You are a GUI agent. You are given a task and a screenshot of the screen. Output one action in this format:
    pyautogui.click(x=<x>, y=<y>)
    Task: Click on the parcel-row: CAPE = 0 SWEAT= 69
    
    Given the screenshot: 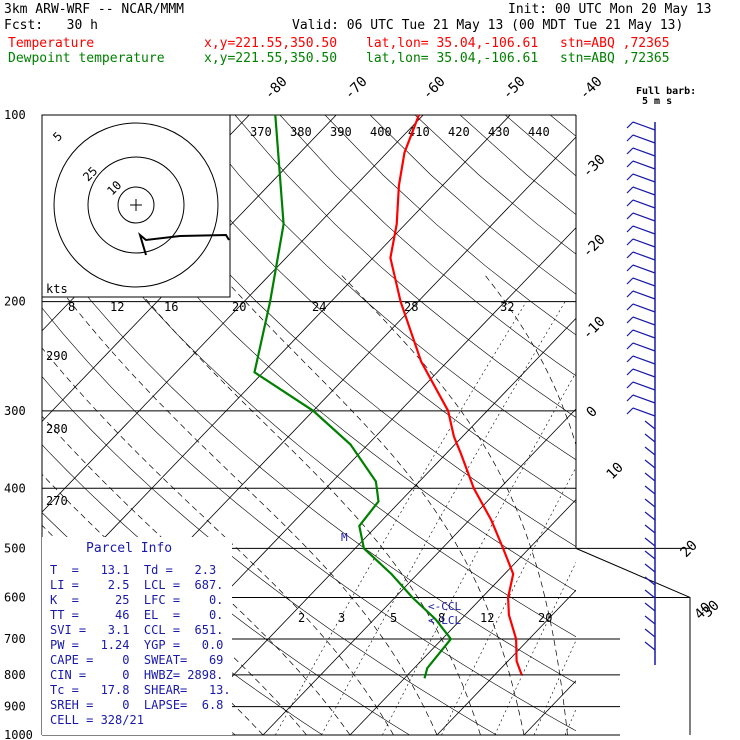 What is the action you would take?
    pyautogui.click(x=136, y=660)
    